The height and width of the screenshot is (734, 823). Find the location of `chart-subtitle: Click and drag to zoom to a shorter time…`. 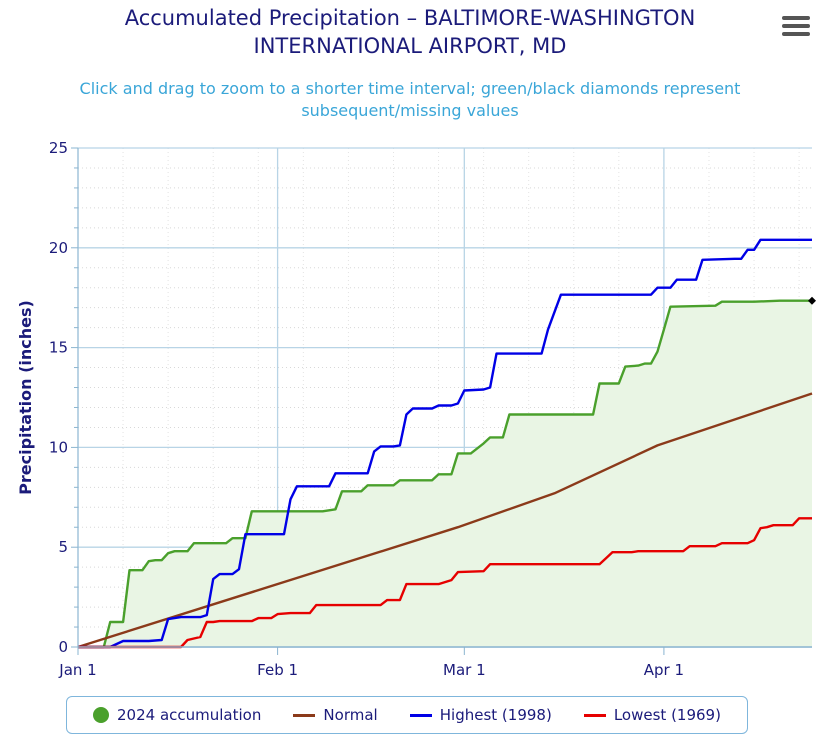

chart-subtitle: Click and drag to zoom to a shorter time… is located at coordinates (410, 100).